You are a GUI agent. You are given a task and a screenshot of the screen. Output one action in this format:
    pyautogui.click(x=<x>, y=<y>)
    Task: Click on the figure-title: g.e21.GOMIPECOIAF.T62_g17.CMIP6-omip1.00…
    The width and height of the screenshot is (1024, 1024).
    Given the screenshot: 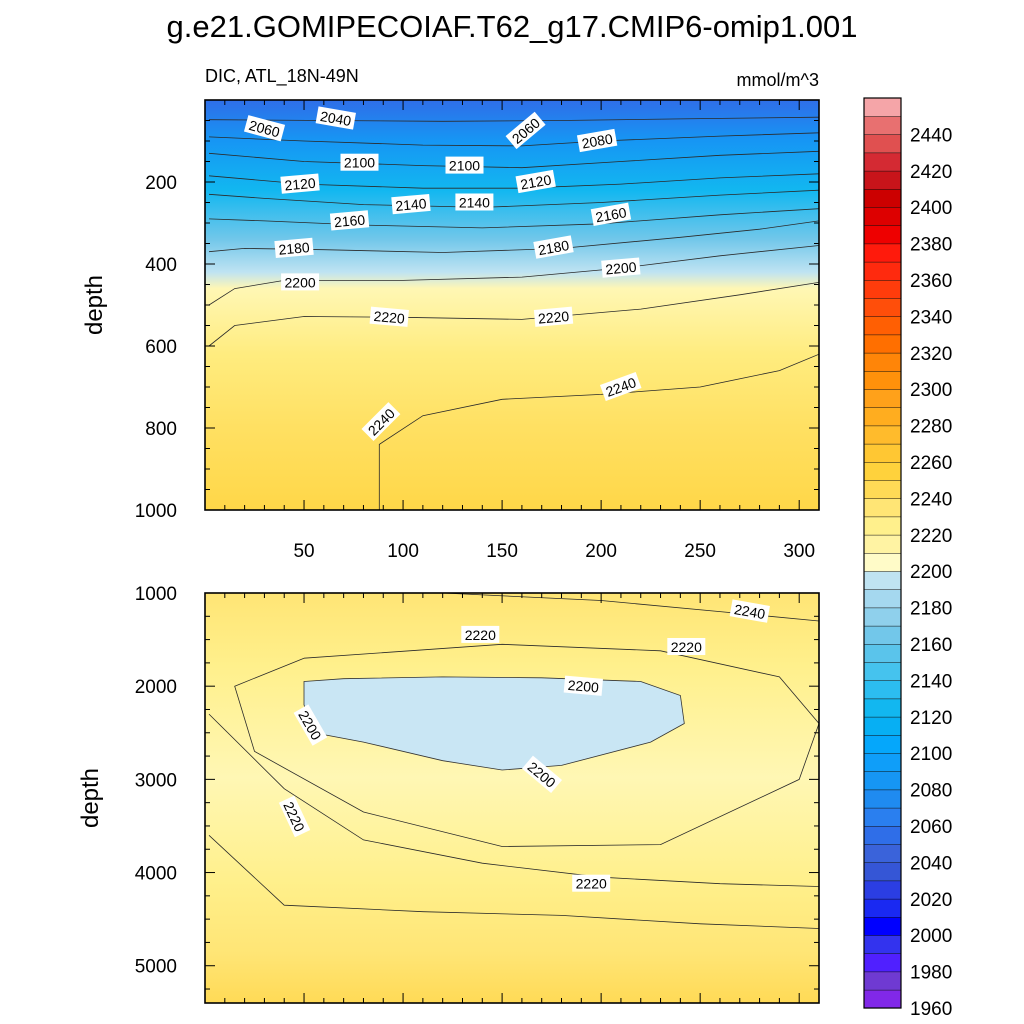 What is the action you would take?
    pyautogui.click(x=512, y=26)
    